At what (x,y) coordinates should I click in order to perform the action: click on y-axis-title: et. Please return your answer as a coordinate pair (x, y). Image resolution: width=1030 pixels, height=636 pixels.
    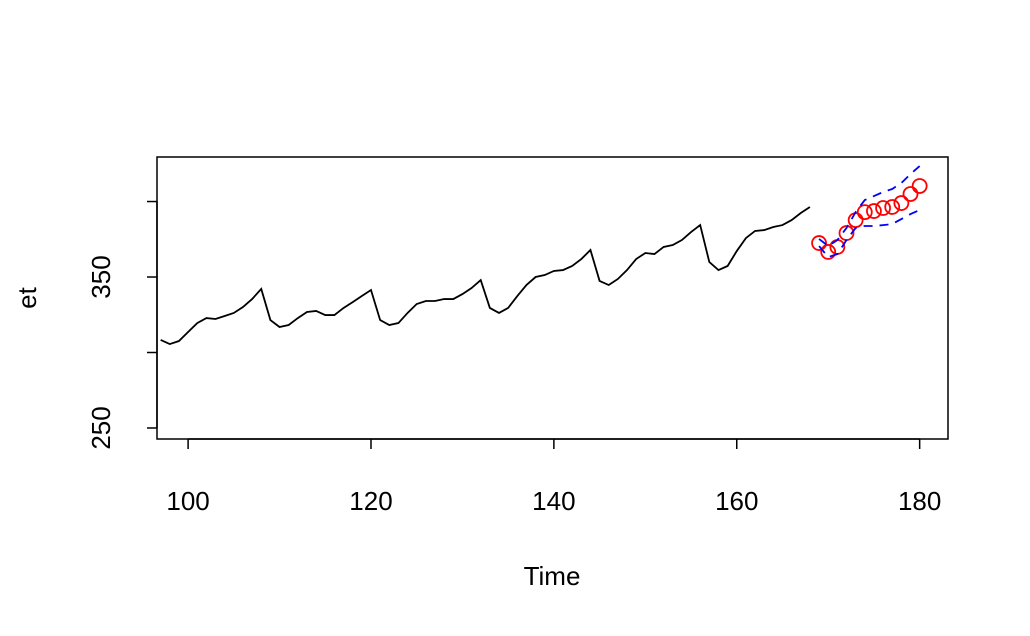
    Looking at the image, I should click on (27, 297).